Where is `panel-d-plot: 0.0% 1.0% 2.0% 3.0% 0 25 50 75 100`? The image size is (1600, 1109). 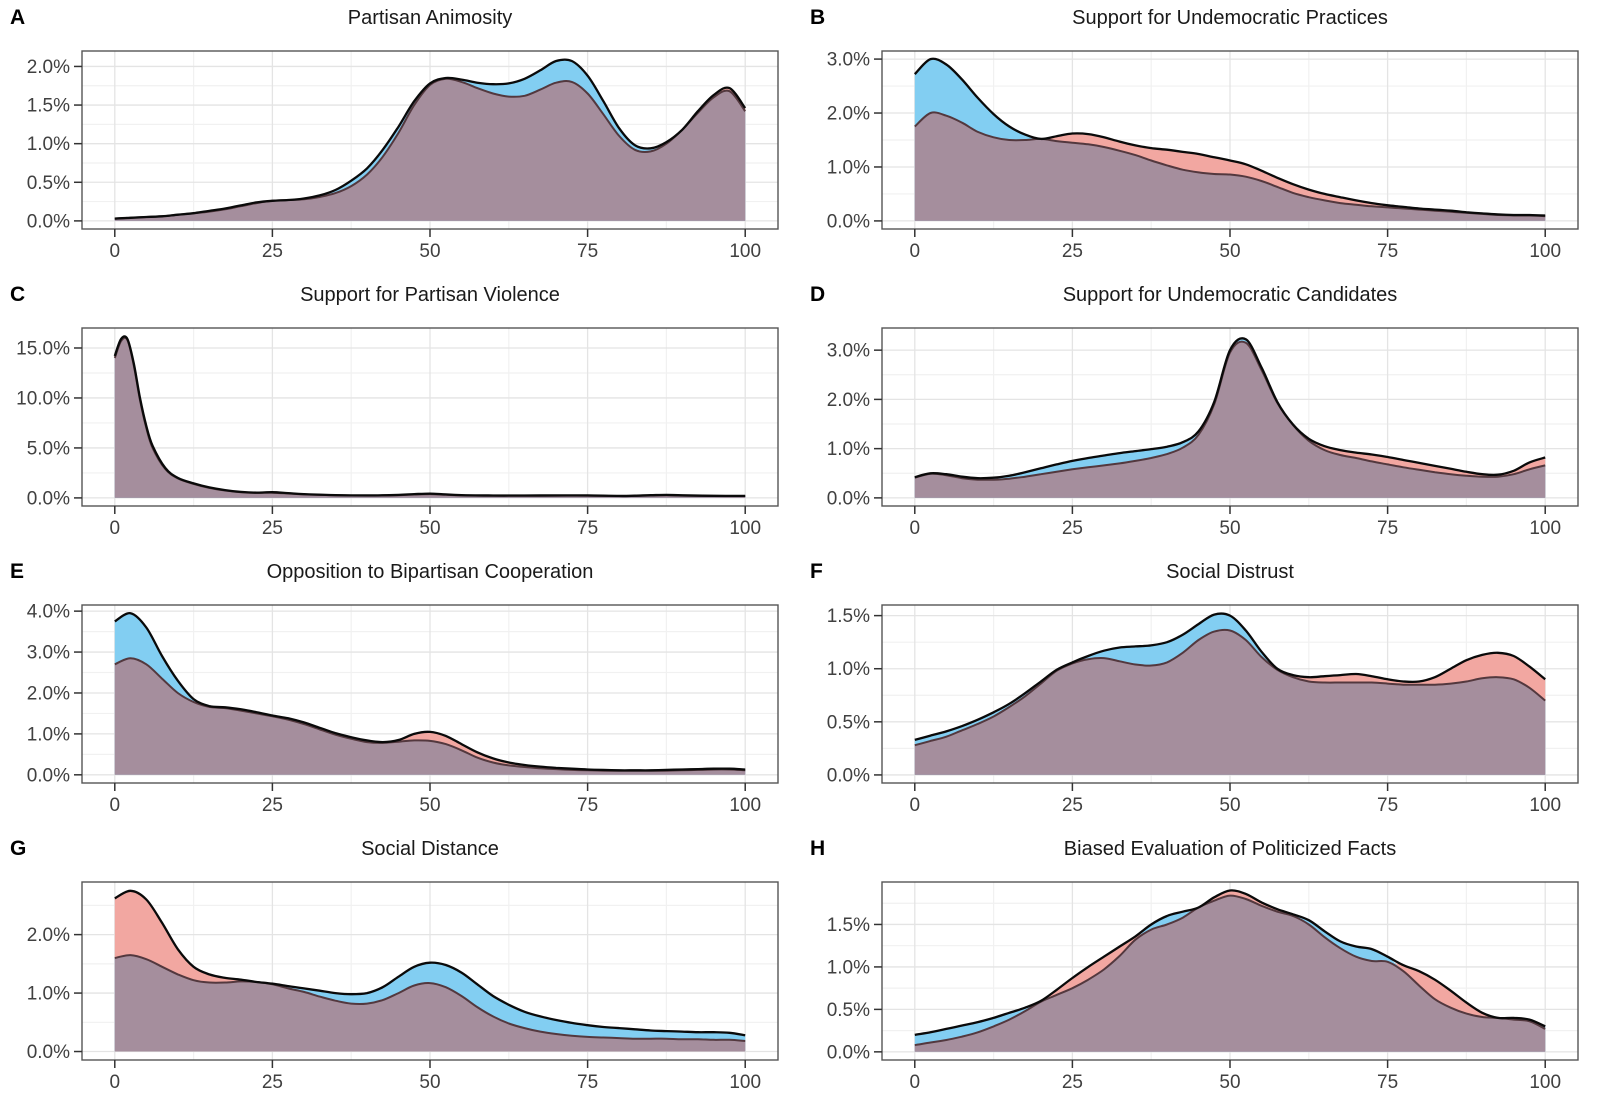 panel-d-plot: 0.0% 1.0% 2.0% 3.0% 0 25 50 75 100 is located at coordinates (1203, 433).